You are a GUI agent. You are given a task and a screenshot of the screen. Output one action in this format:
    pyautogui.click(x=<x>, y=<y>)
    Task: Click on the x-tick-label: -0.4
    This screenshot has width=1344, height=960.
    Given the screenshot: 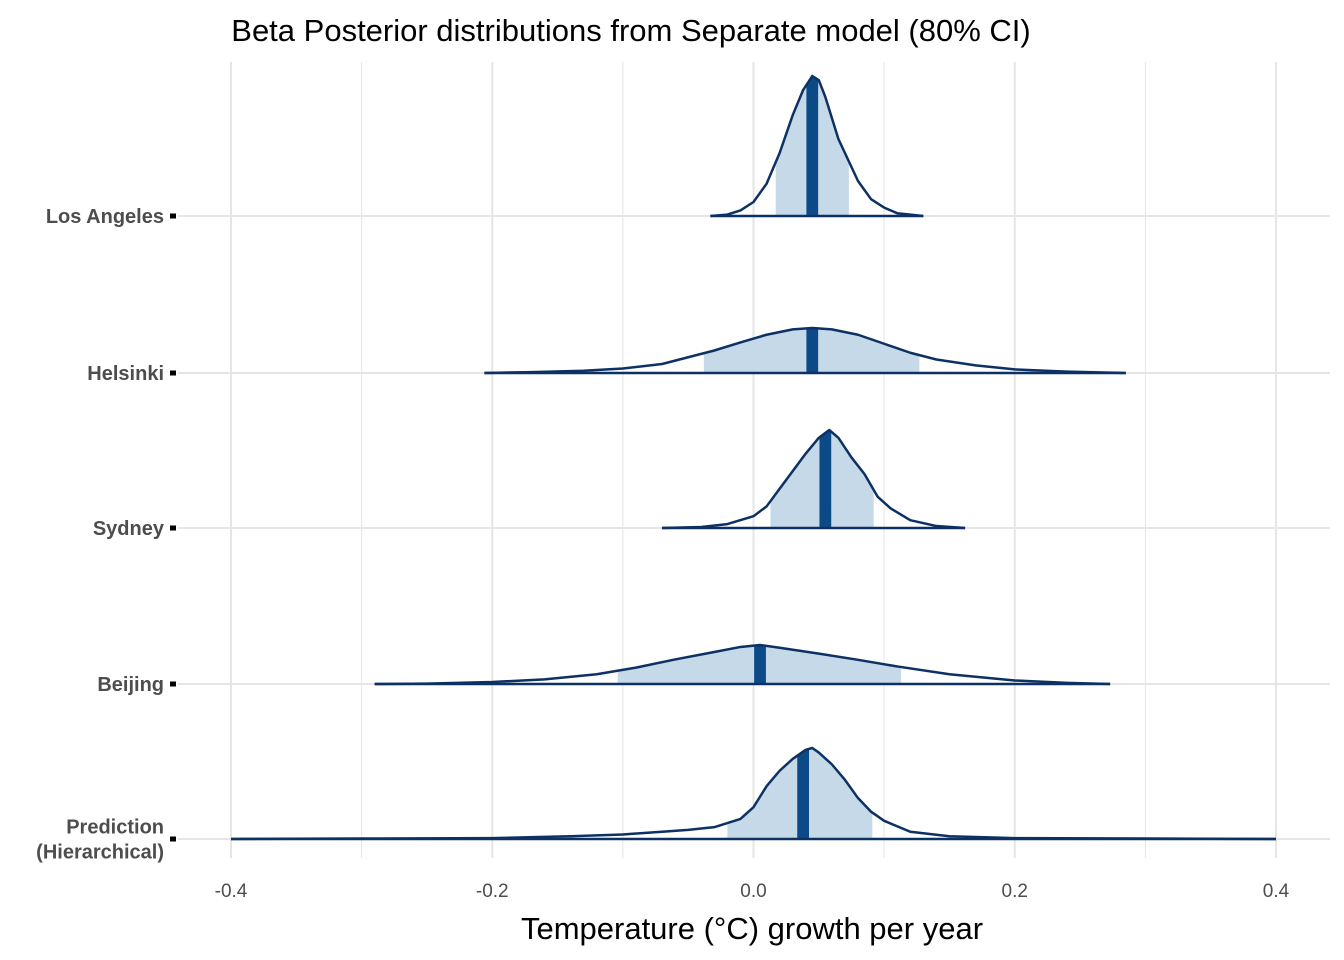 What is the action you would take?
    pyautogui.click(x=231, y=891)
    